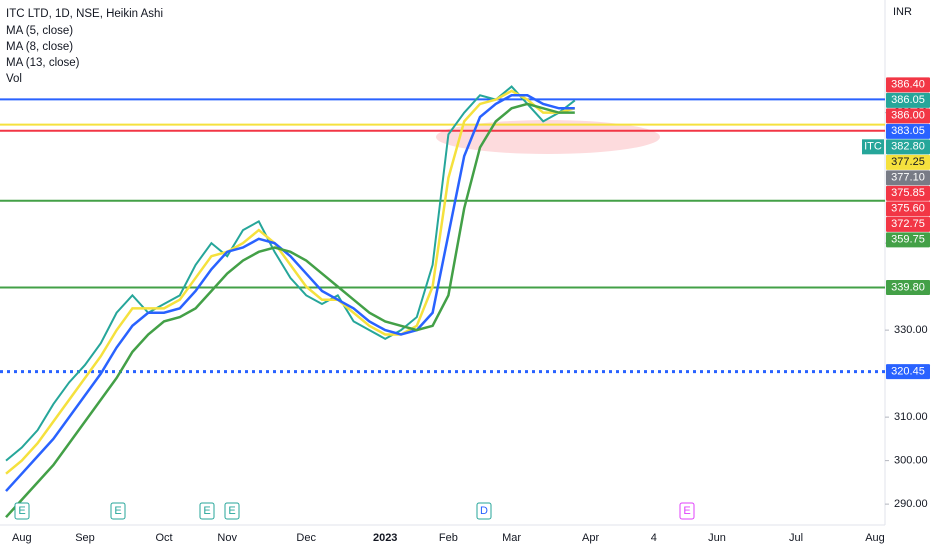  Describe the element at coordinates (14, 79) in the screenshot. I see `legend-item: Vol` at that location.